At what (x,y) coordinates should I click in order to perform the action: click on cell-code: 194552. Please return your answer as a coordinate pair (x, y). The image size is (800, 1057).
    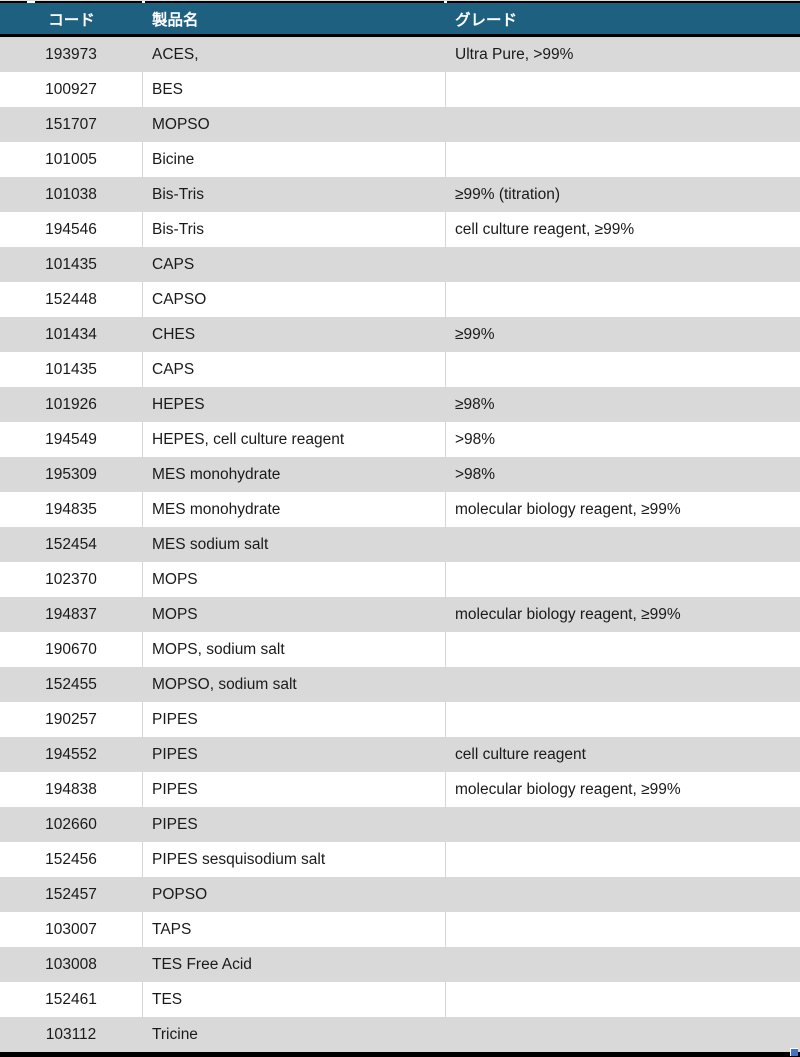
    Looking at the image, I should click on (71, 754).